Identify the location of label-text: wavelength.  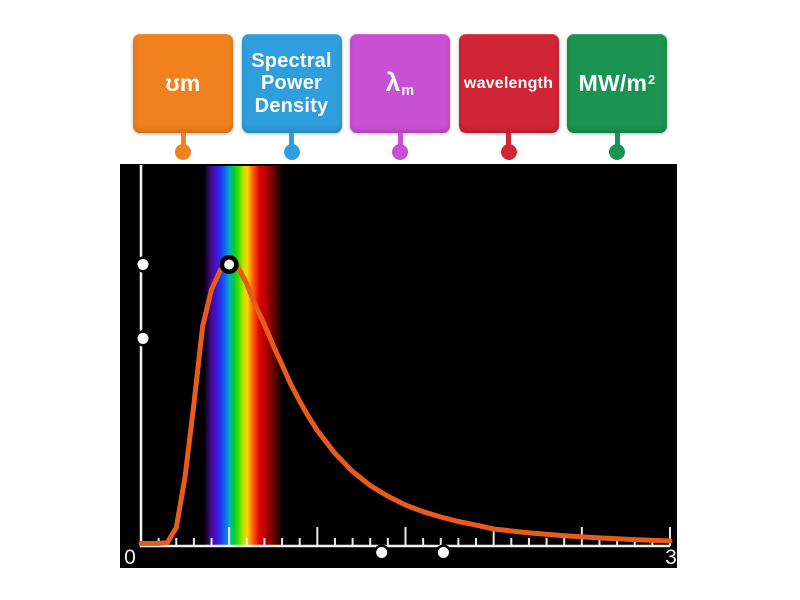
(508, 83).